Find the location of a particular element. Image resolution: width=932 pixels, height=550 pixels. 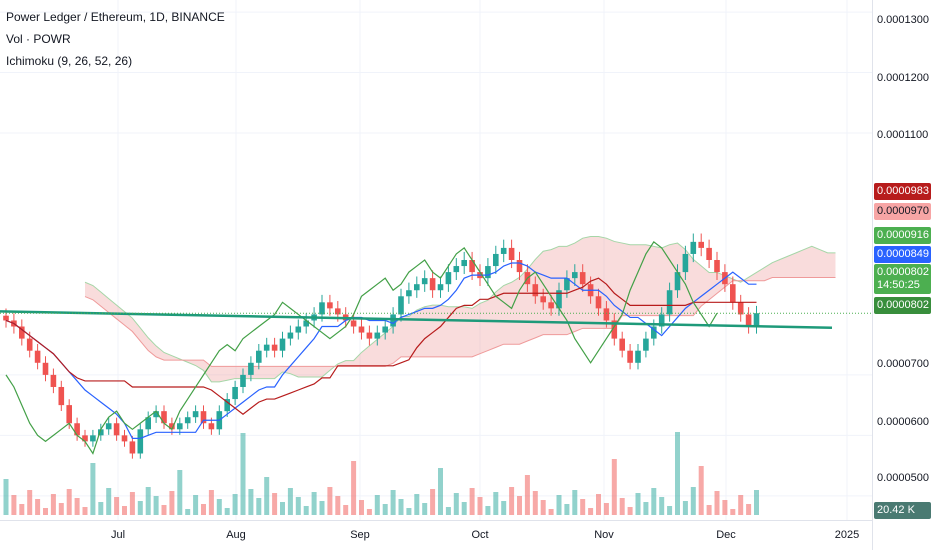

price-tick: 0.0000600 is located at coordinates (903, 422).